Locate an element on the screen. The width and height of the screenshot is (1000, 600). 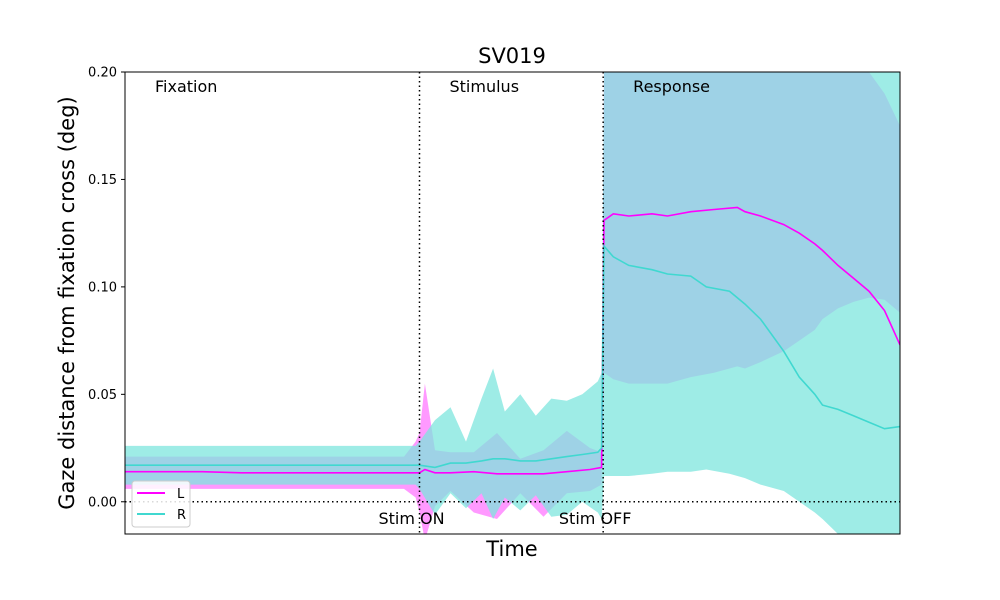
marker-label-stim-off: Stim OFF is located at coordinates (595, 518).